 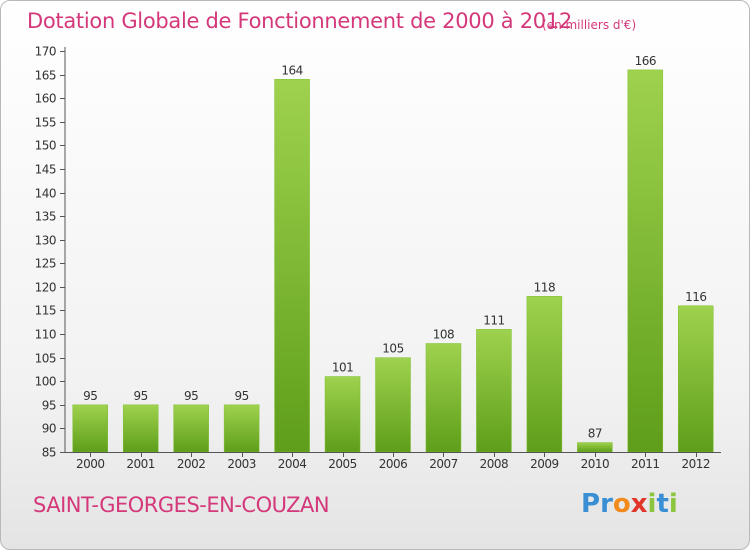 What do you see at coordinates (443, 398) in the screenshot?
I see `bar-2007` at bounding box center [443, 398].